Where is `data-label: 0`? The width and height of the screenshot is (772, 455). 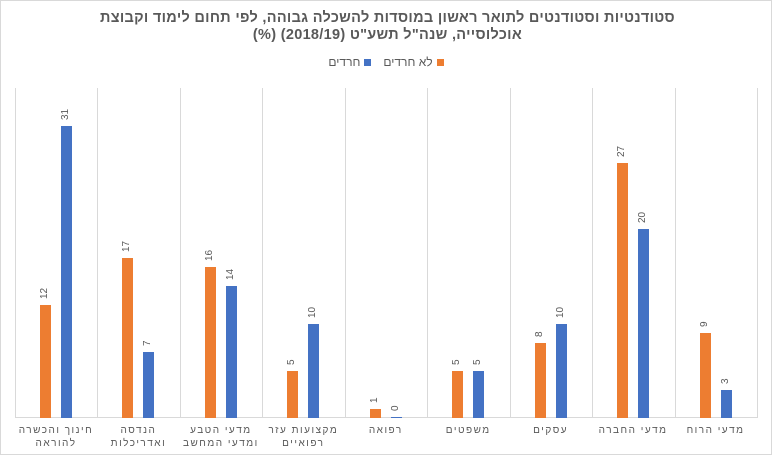 data-label: 0 is located at coordinates (395, 407).